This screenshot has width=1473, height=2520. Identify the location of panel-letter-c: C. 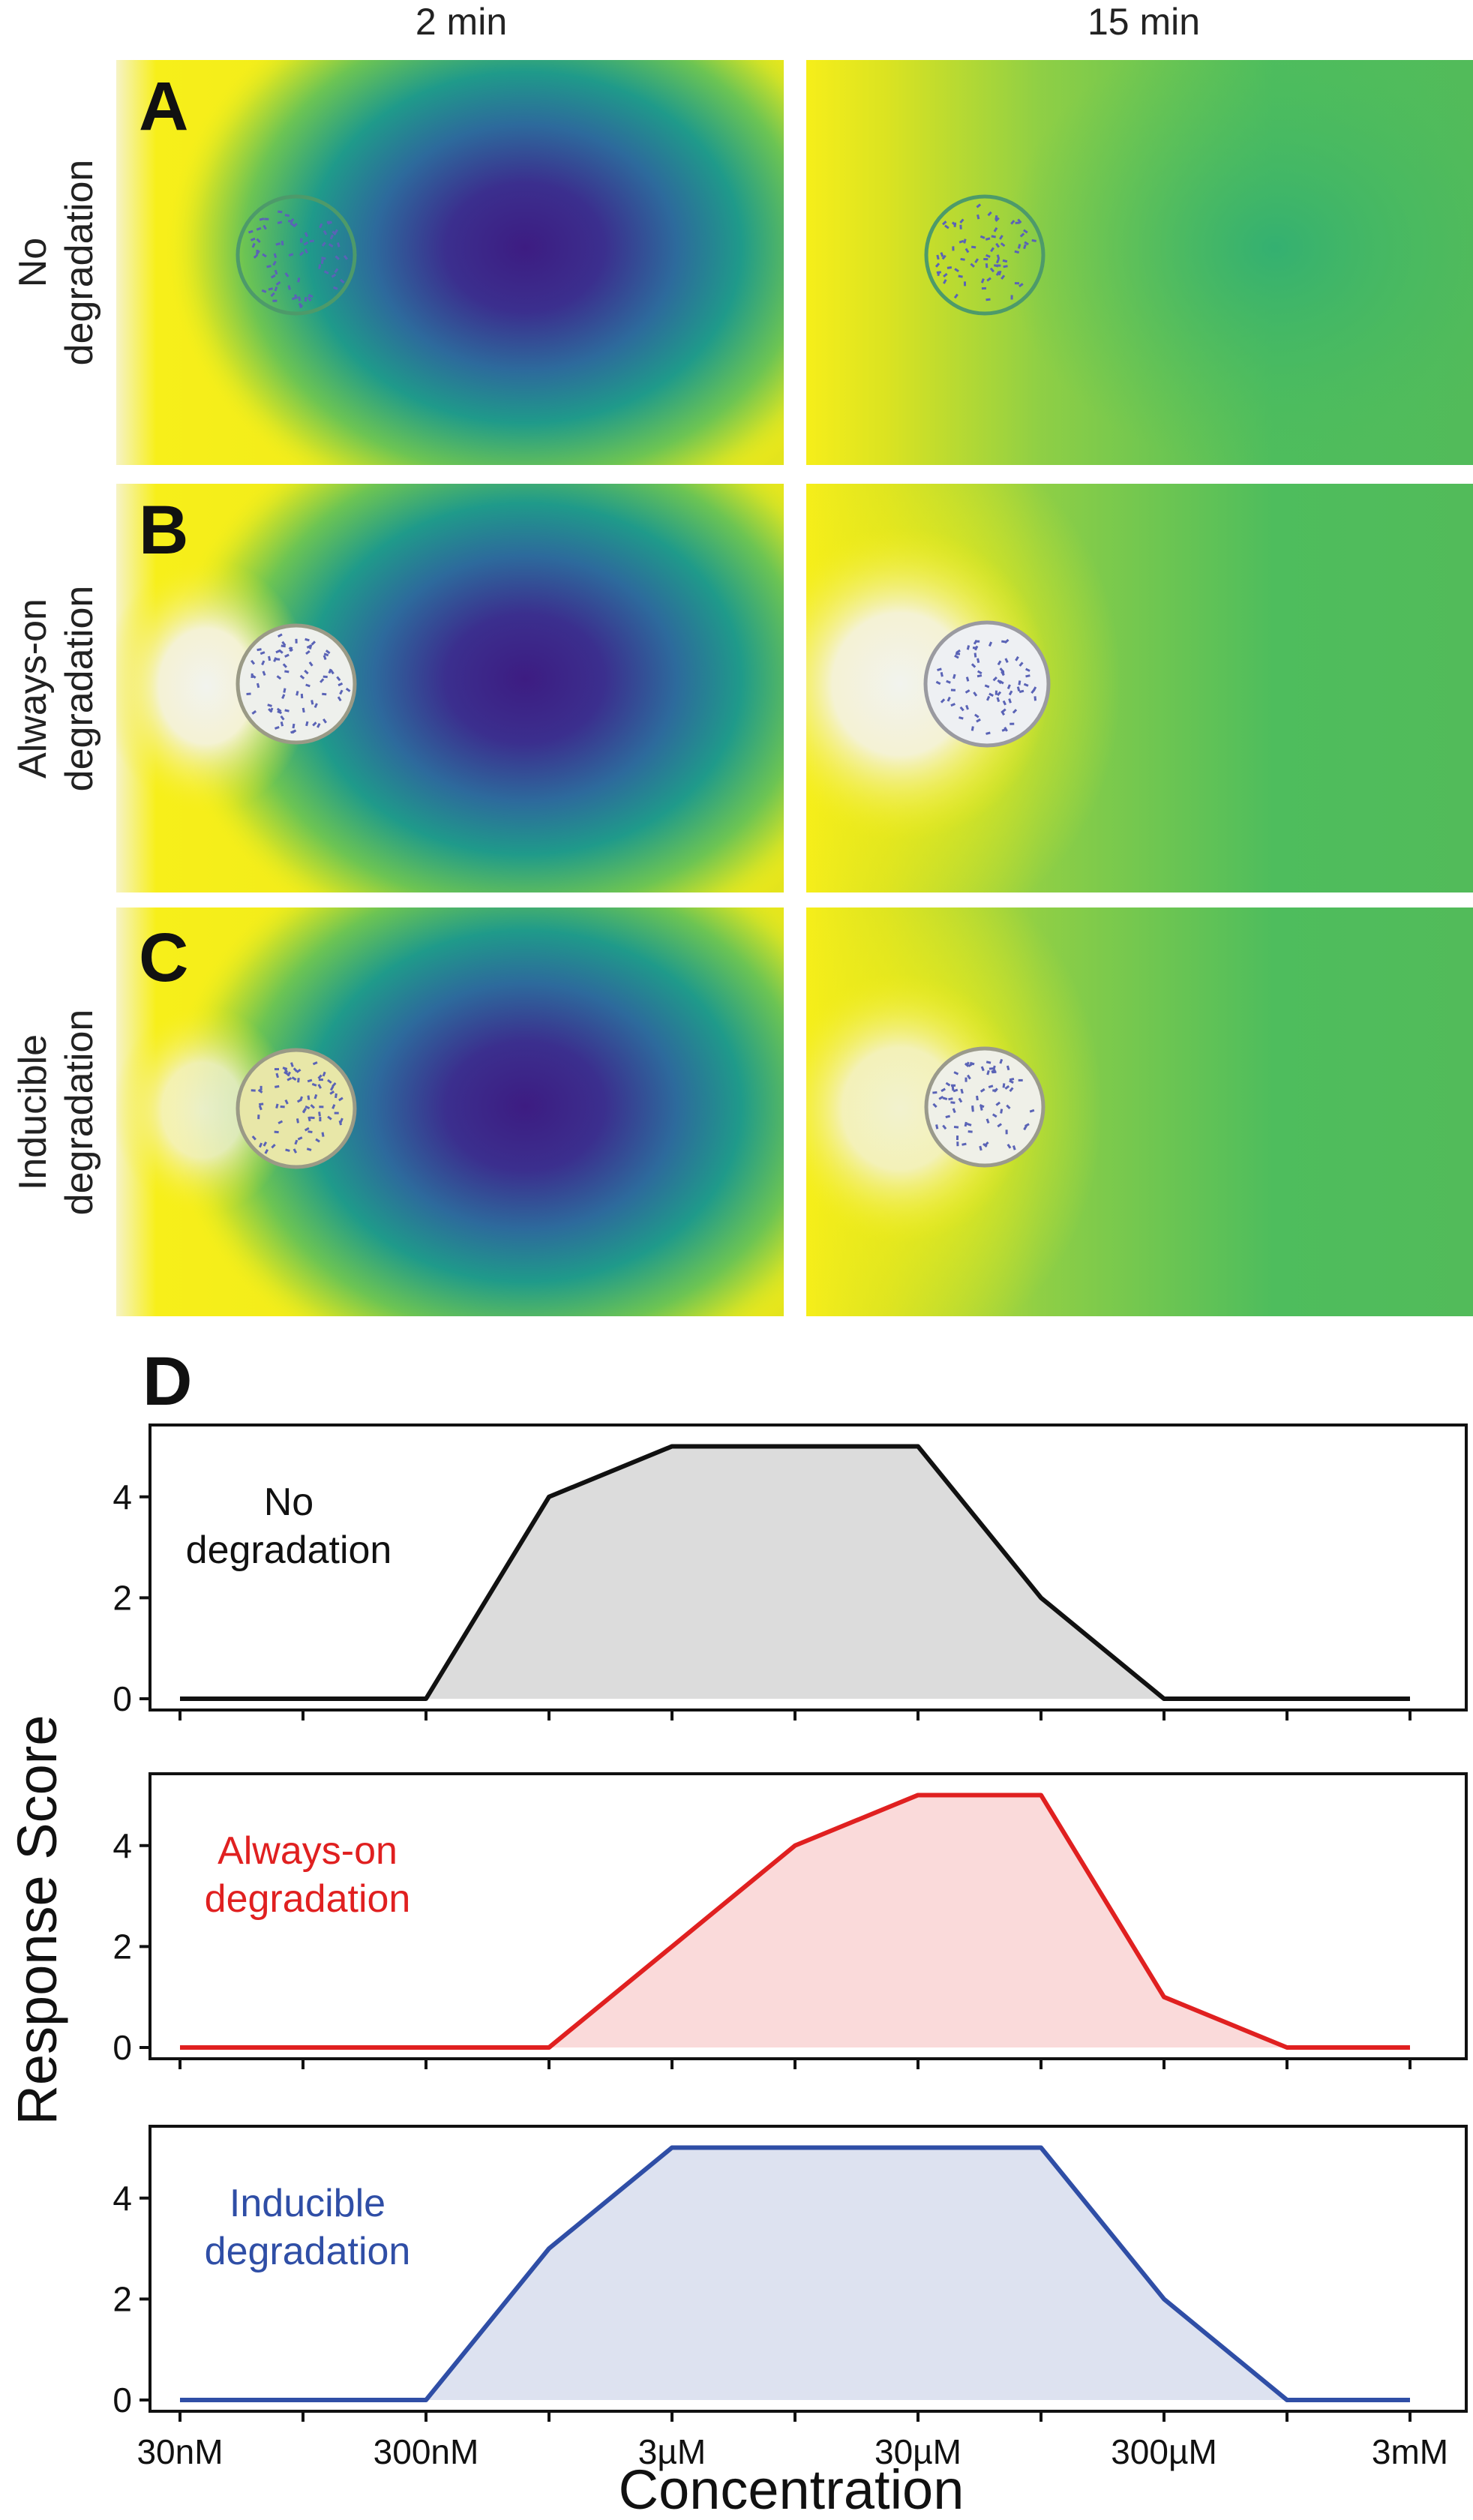
(164, 958).